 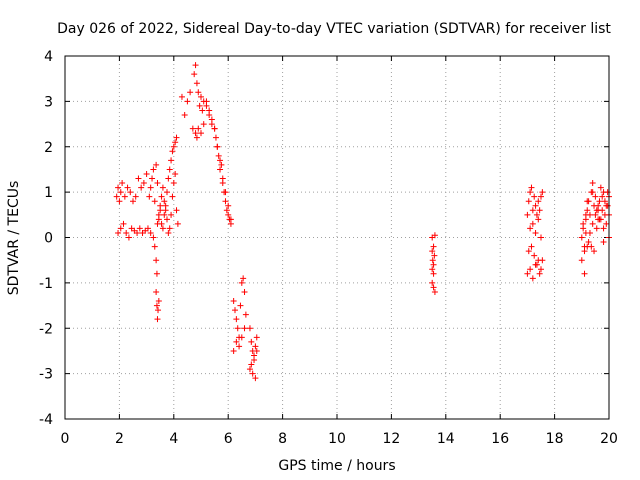 I want to click on y-tick-label: 1, so click(x=48, y=193).